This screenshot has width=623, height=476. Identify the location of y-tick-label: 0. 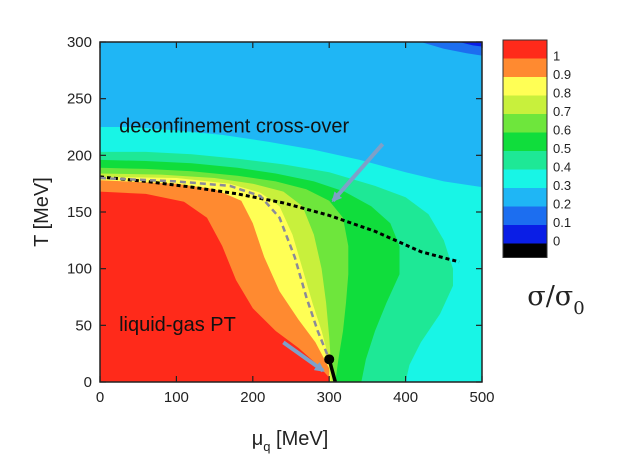
(88, 382).